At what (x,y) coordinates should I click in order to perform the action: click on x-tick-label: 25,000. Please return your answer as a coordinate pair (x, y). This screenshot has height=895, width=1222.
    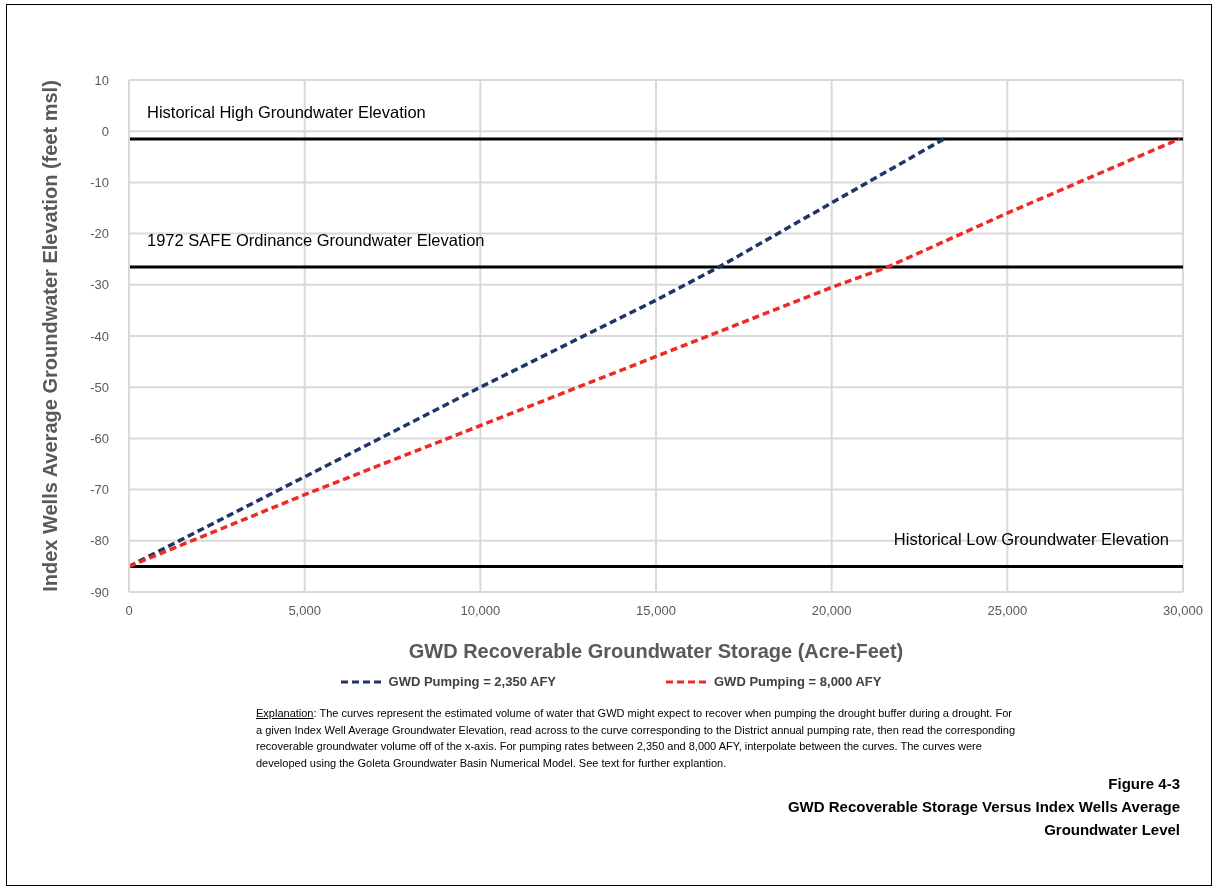
    Looking at the image, I should click on (1007, 611).